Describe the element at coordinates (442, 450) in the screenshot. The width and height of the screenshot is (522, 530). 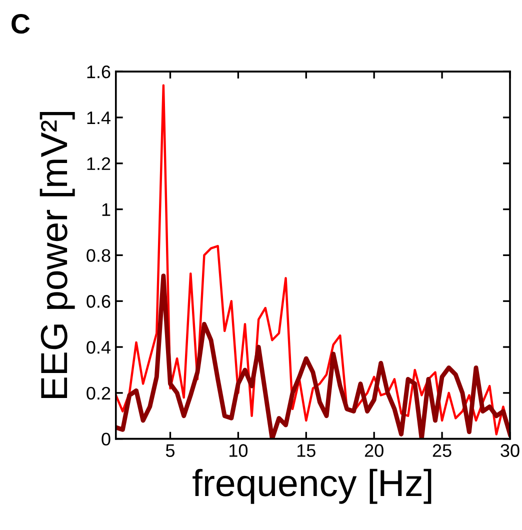
I see `x-tick-label: 25` at that location.